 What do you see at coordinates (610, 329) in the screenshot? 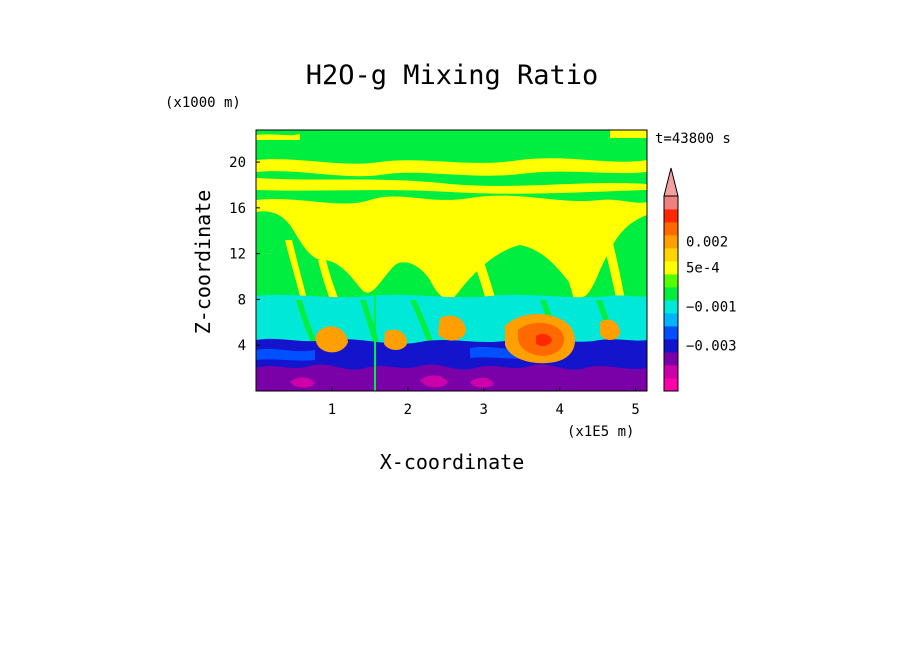
I see `core-right` at bounding box center [610, 329].